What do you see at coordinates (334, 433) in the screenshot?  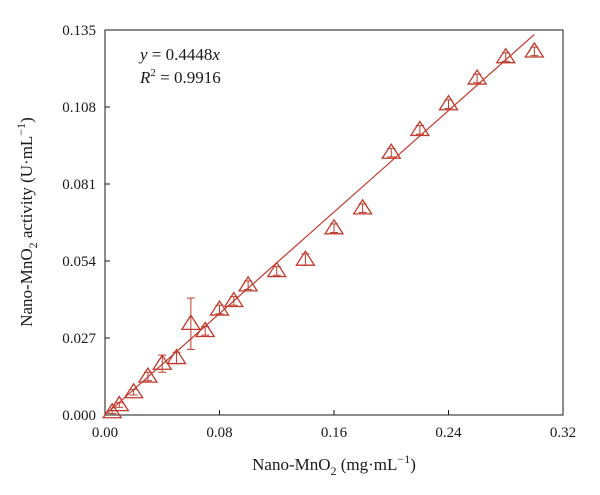 I see `x-tick-label: 0.16` at bounding box center [334, 433].